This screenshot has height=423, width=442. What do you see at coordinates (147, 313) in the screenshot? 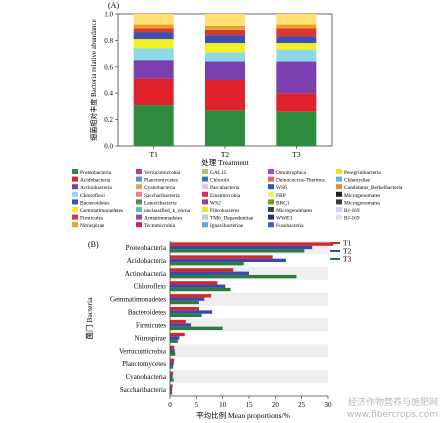
I see `category-label: Bacteroidetes` at bounding box center [147, 313].